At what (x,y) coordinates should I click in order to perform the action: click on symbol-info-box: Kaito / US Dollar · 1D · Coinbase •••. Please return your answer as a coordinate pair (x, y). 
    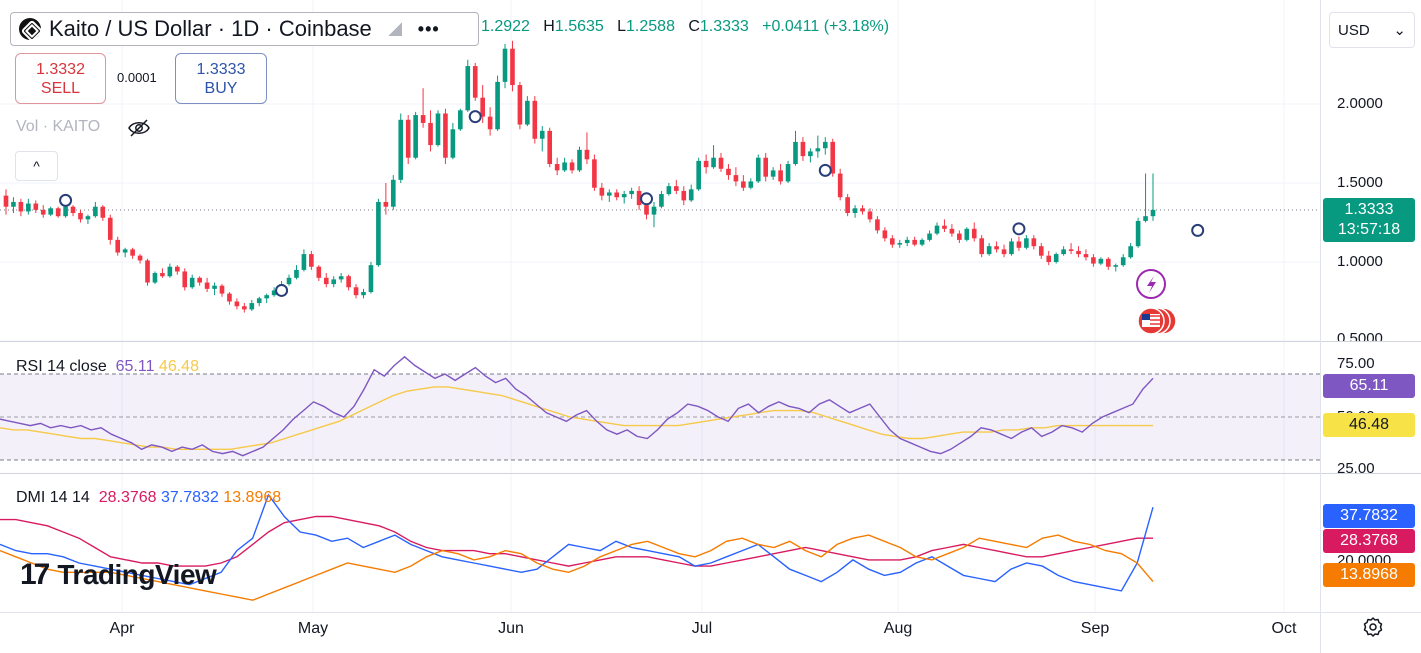
    Looking at the image, I should click on (244, 29).